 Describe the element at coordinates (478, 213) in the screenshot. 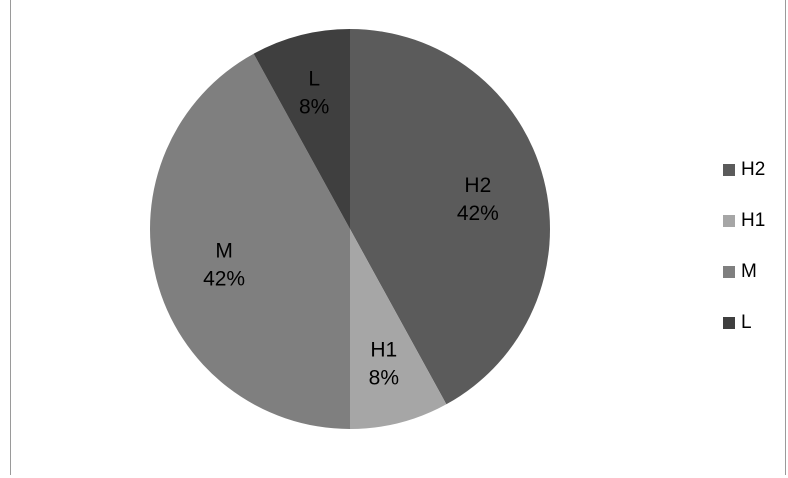

I see `slice-label-pct-h2: 42%` at that location.